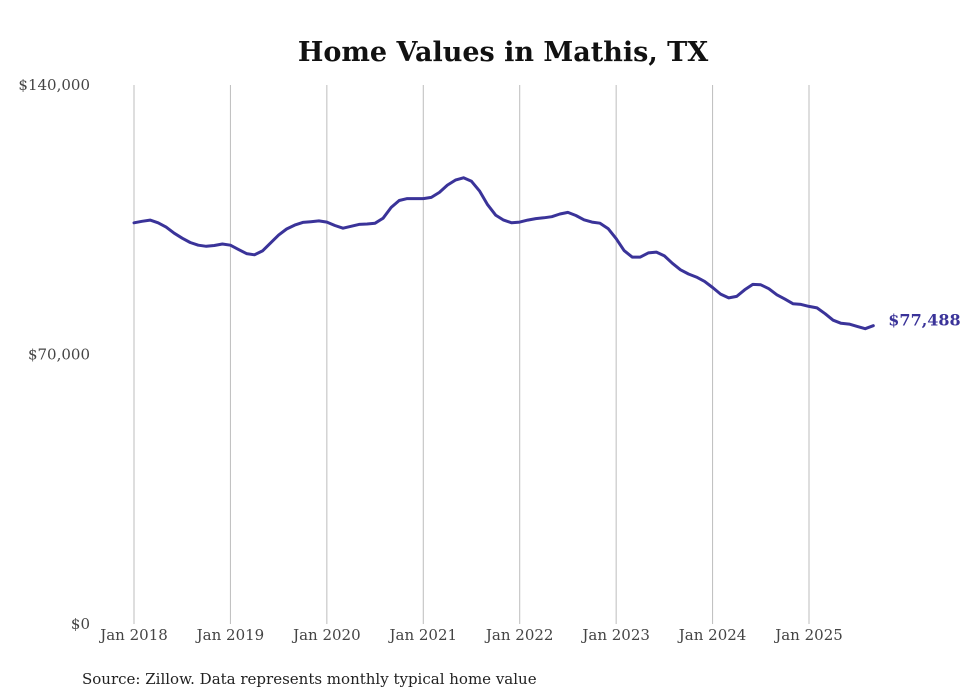 The width and height of the screenshot is (980, 699). What do you see at coordinates (423, 635) in the screenshot?
I see `x-tick-label: Jan 2021` at bounding box center [423, 635].